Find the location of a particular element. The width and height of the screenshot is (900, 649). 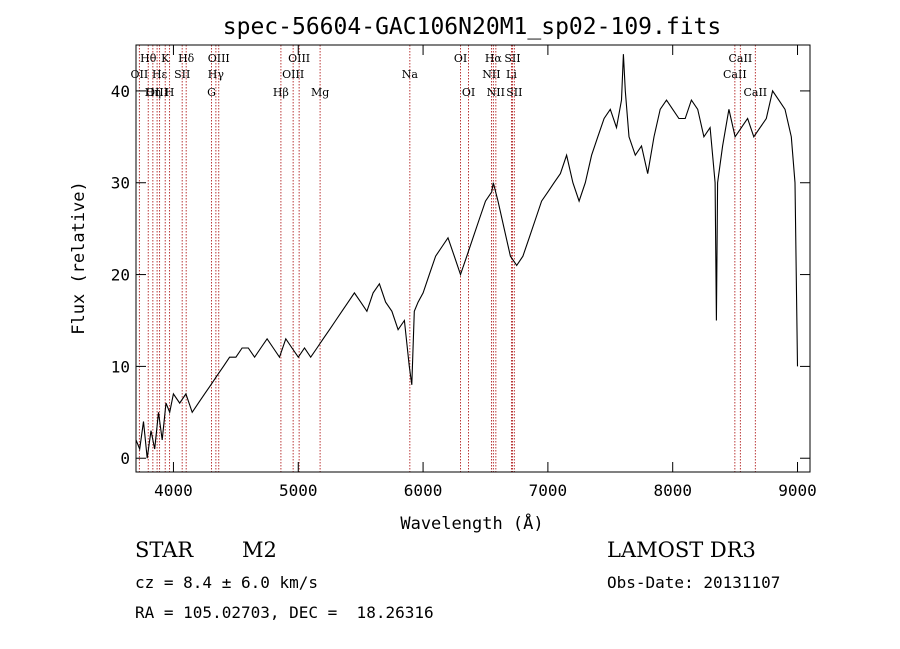

y-axis-label: Flux (relative) is located at coordinates (79, 258).